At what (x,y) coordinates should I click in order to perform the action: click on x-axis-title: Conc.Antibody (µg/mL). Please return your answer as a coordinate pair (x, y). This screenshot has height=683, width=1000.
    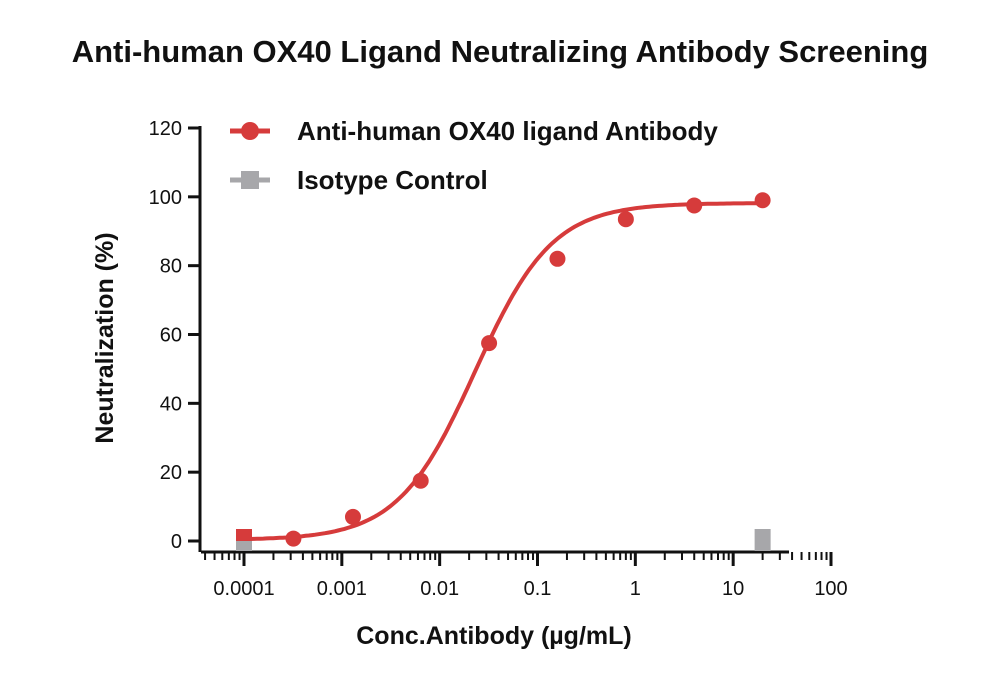
    Looking at the image, I should click on (493, 636).